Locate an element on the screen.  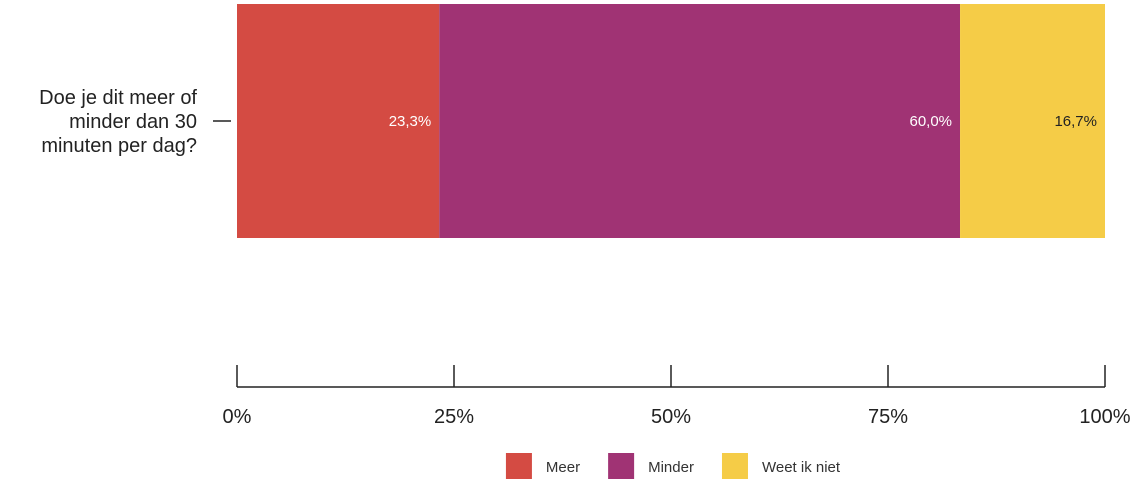
category-label-line: Doe je dit meer of is located at coordinates (118, 98).